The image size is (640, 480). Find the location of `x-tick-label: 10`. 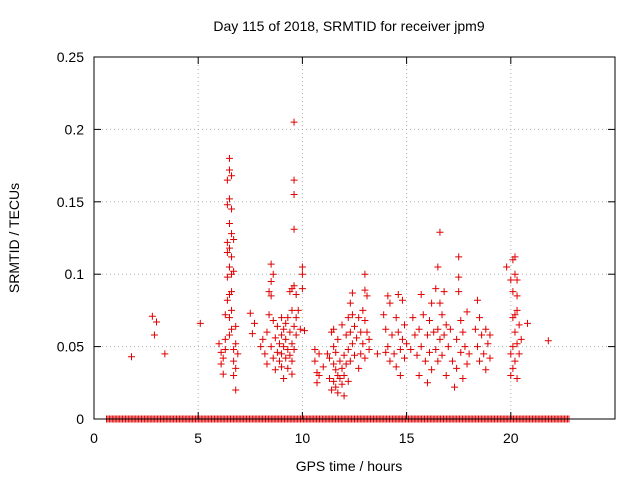

x-tick-label: 10 is located at coordinates (303, 438).